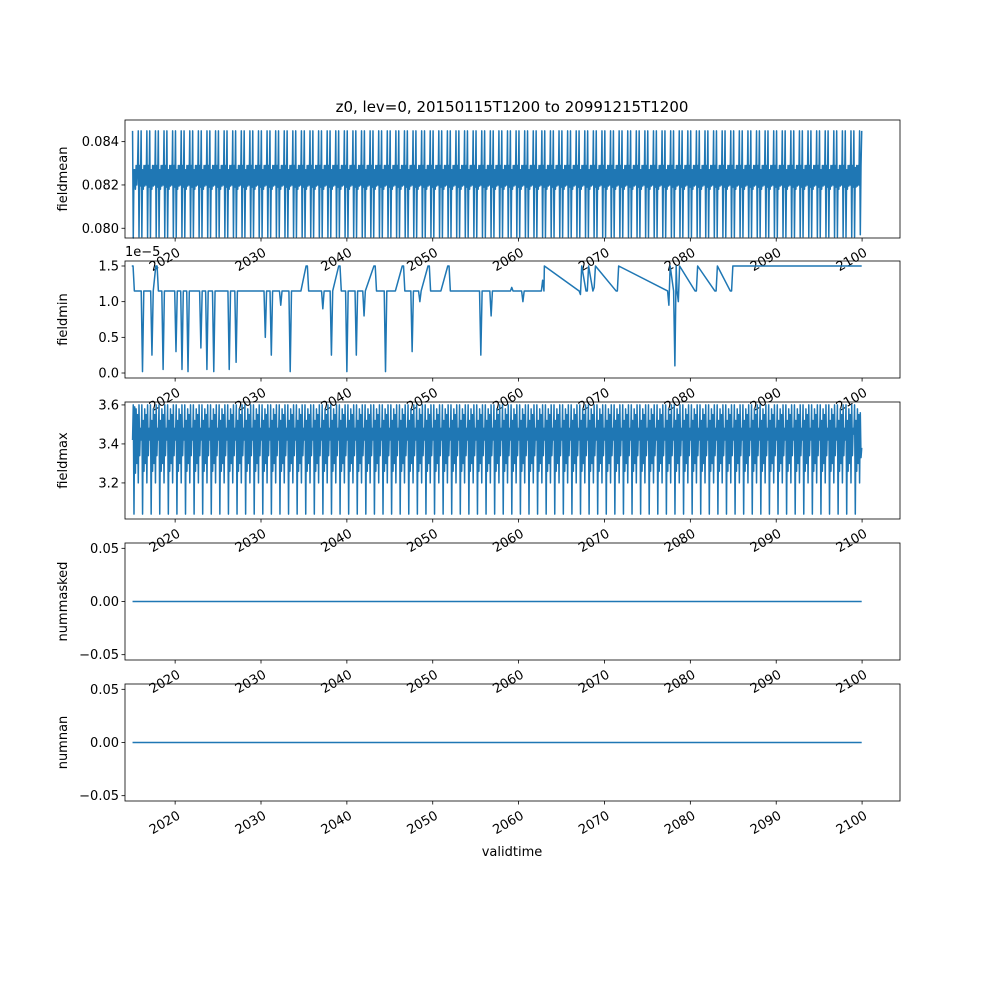 This screenshot has height=1000, width=1000. I want to click on y-axis-label-fieldmean: fieldmean, so click(63, 179).